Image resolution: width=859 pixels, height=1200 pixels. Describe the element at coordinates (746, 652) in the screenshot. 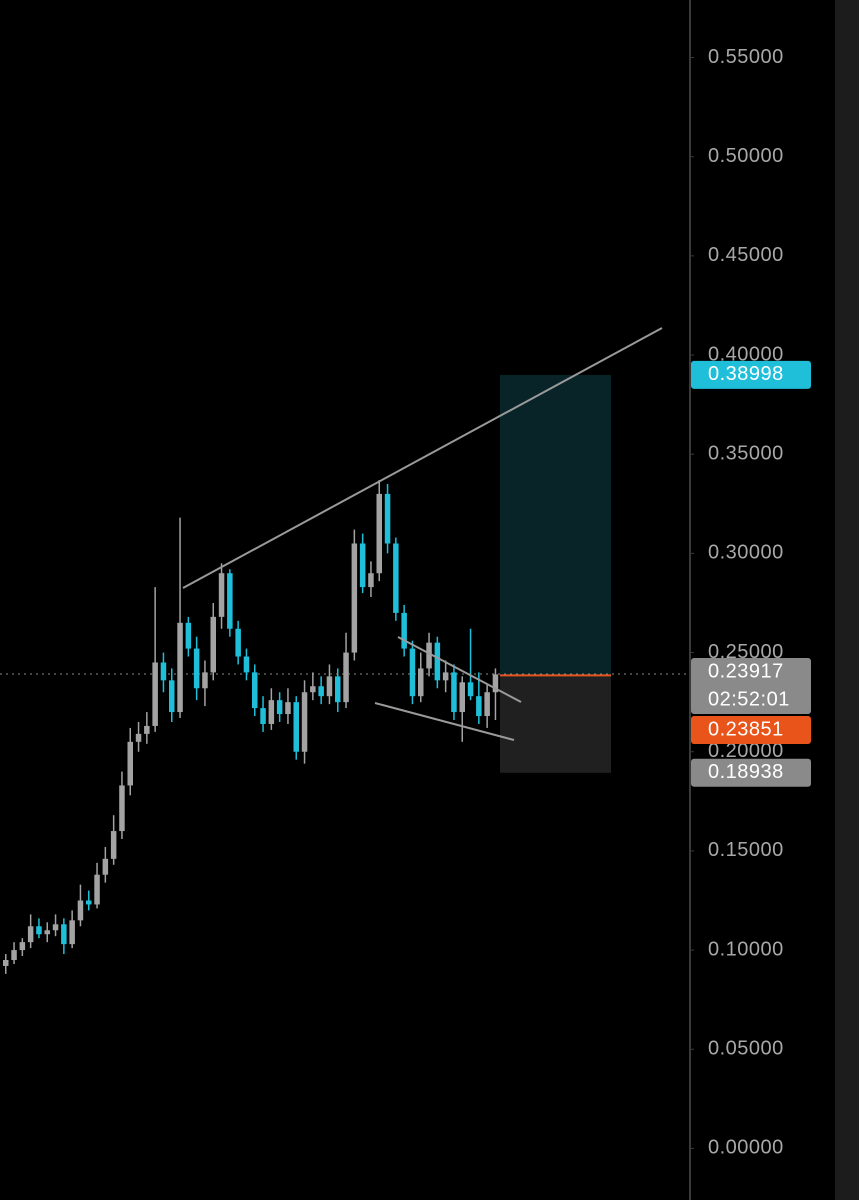

I see `y-tick-label: 0.25000` at that location.